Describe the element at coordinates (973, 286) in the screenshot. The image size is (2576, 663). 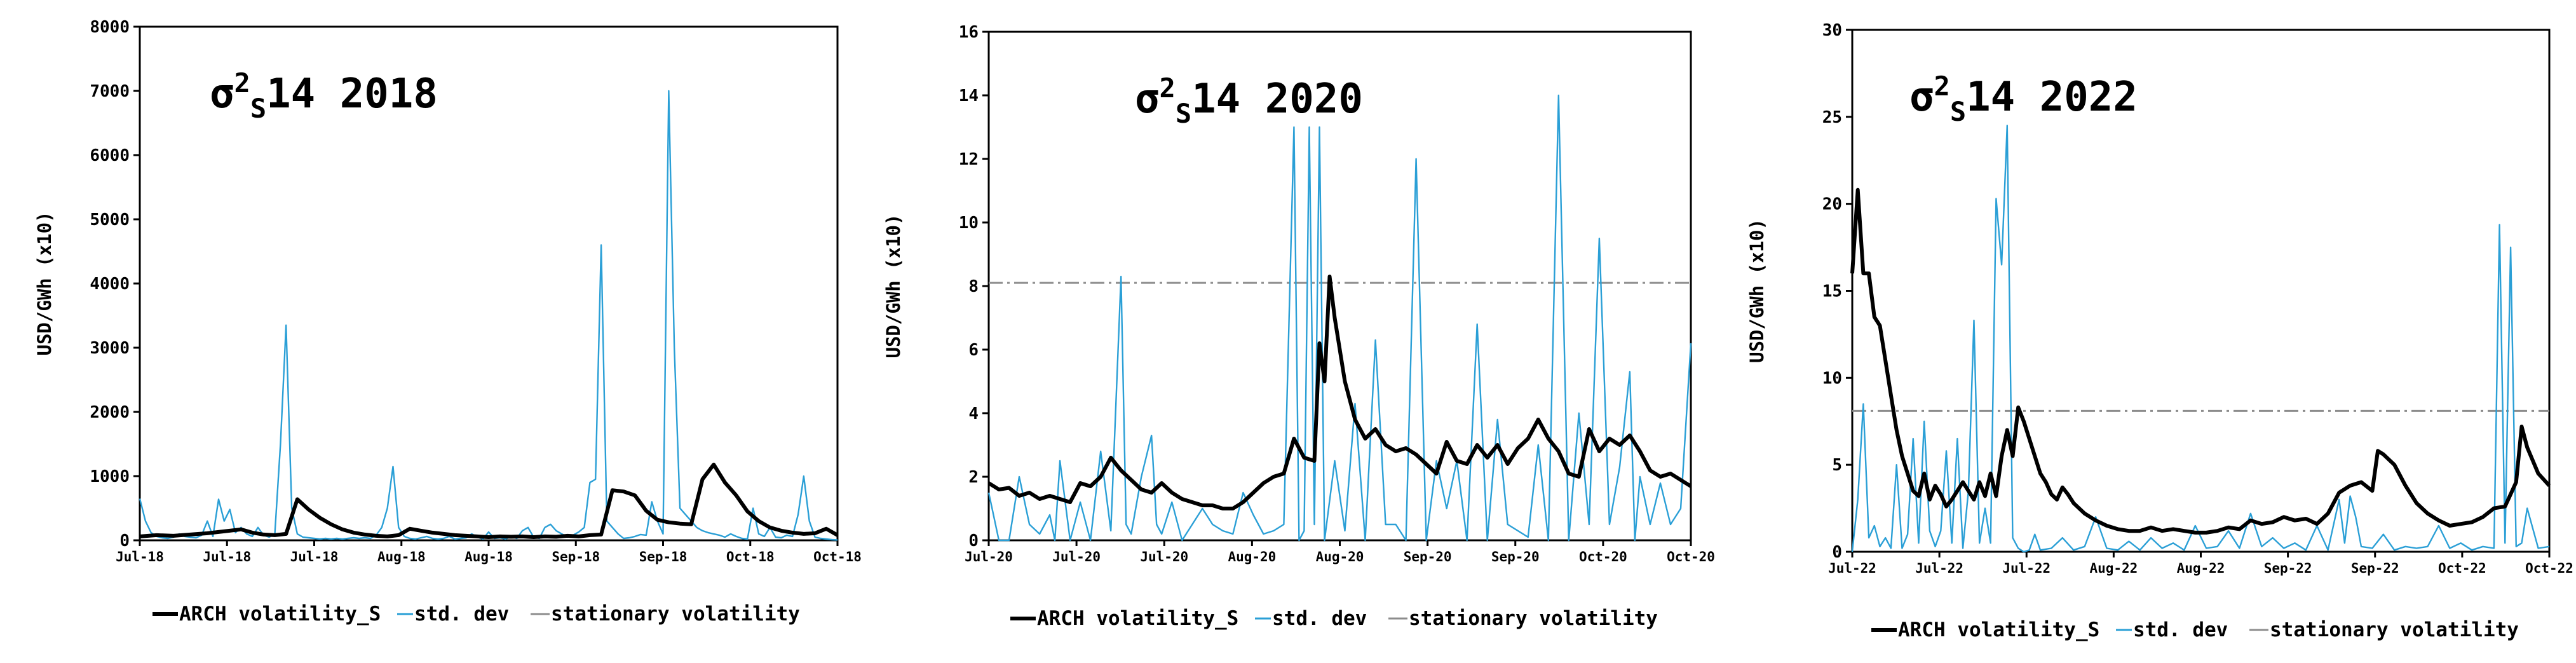
I see `y-tick-label: 8` at that location.